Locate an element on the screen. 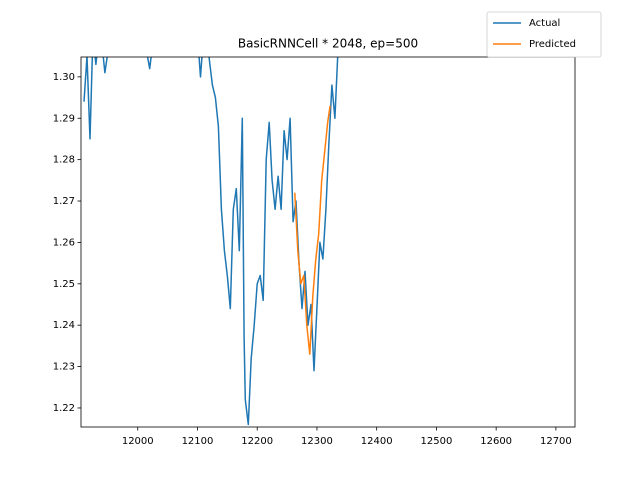 This screenshot has height=480, width=640. y-tick-label: 1.28 is located at coordinates (64, 160).